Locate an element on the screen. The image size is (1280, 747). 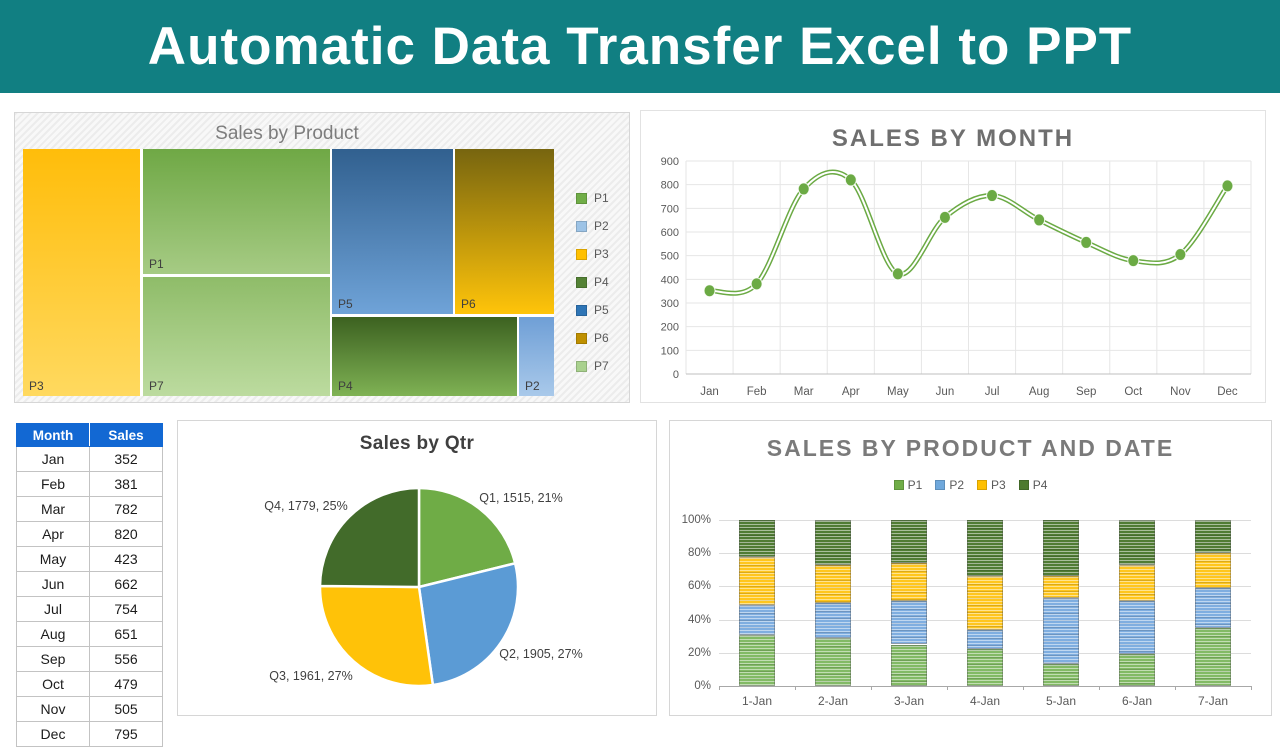
month-cell: Oct is located at coordinates (53, 684).